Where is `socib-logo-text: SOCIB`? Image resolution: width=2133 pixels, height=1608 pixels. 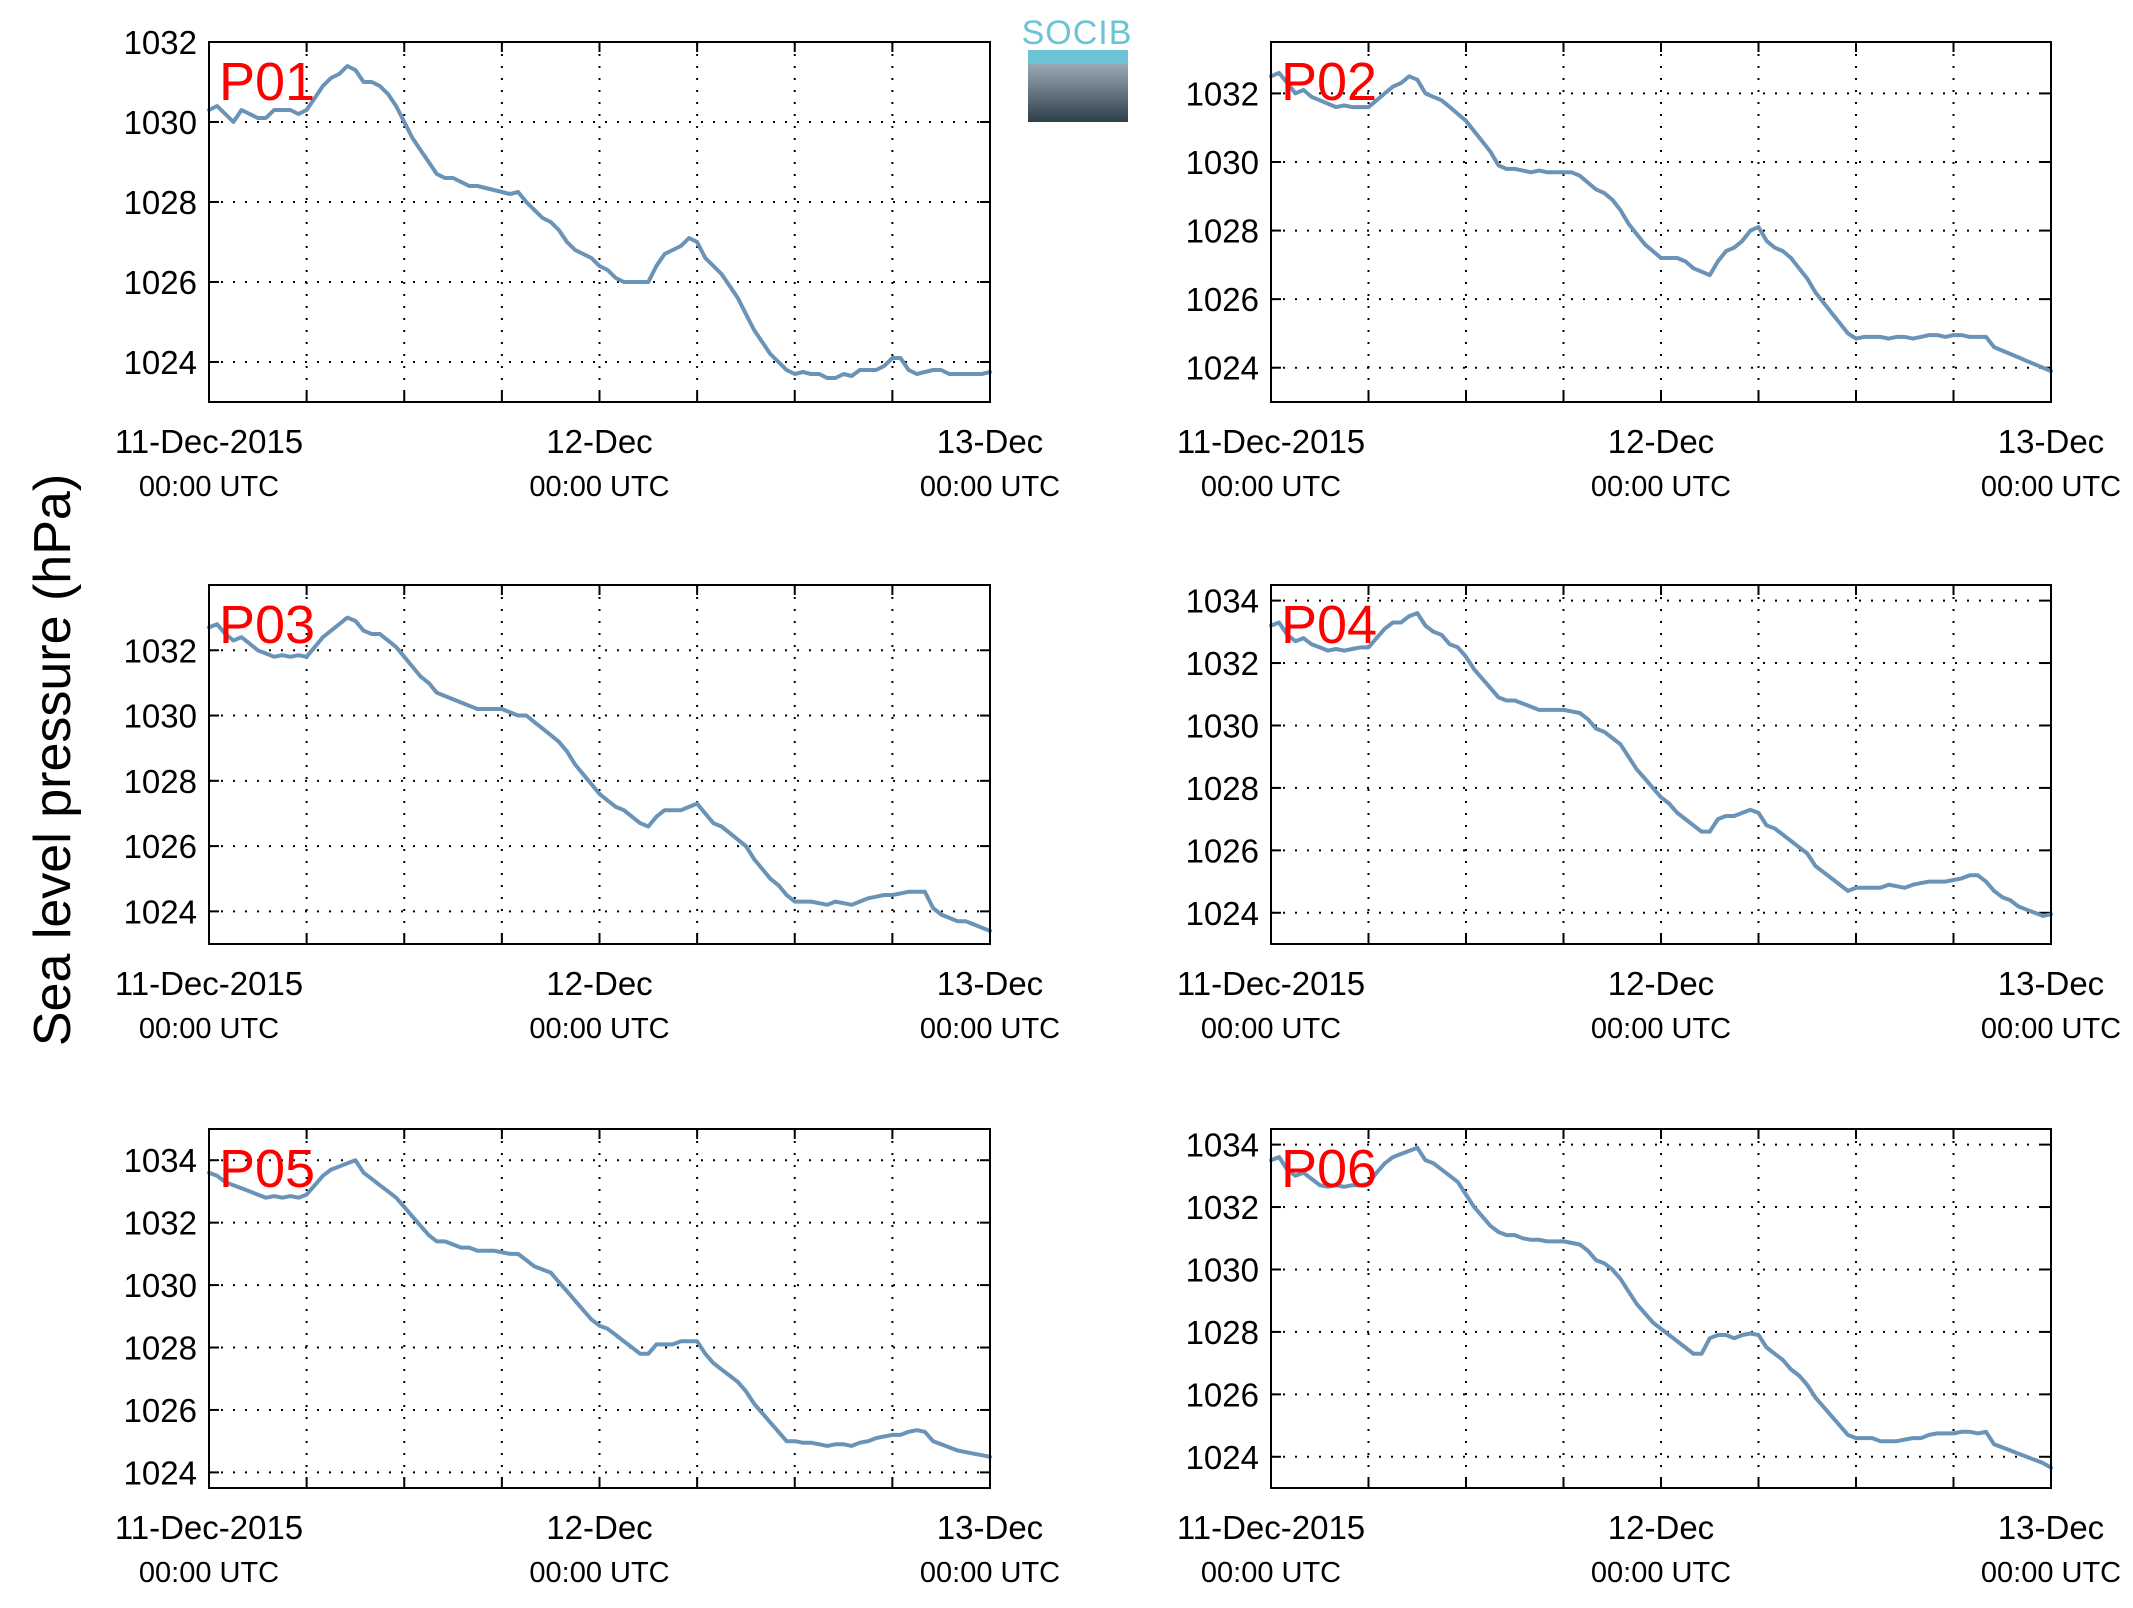
socib-logo-text: SOCIB is located at coordinates (1077, 33).